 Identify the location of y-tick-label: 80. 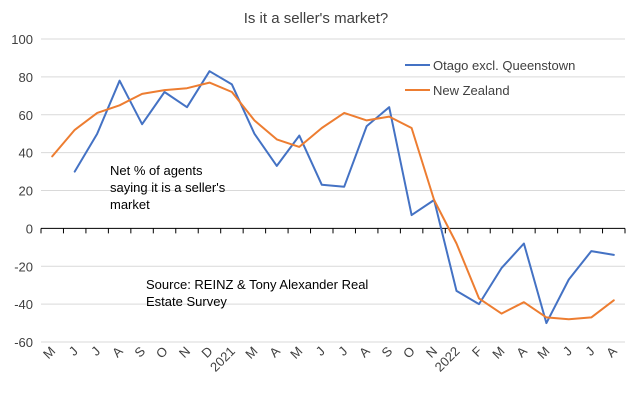
(26, 77).